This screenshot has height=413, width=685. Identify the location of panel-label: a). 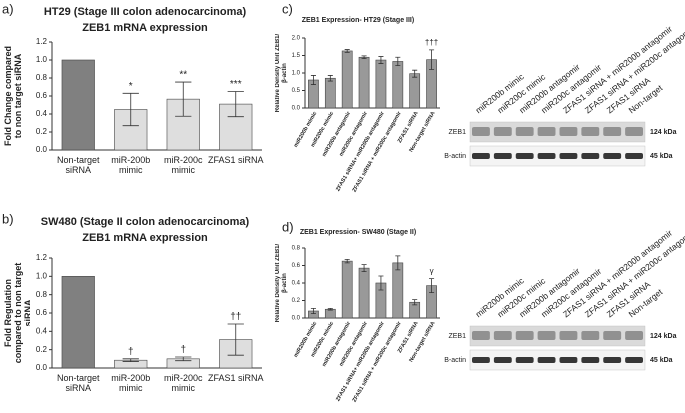
(8, 8).